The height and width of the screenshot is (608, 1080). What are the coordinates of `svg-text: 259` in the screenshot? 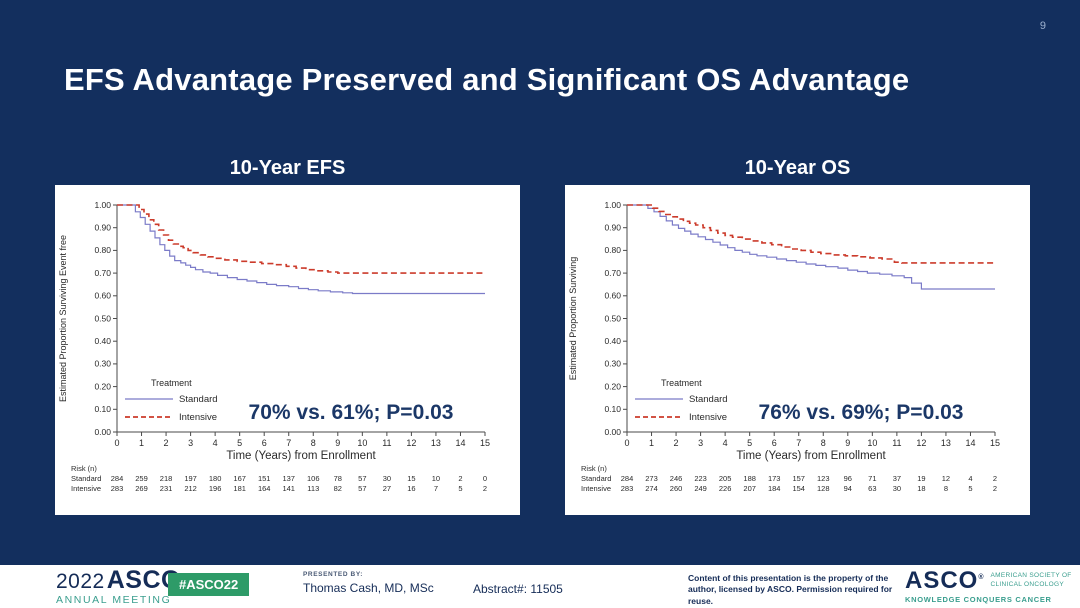 It's located at (141, 478).